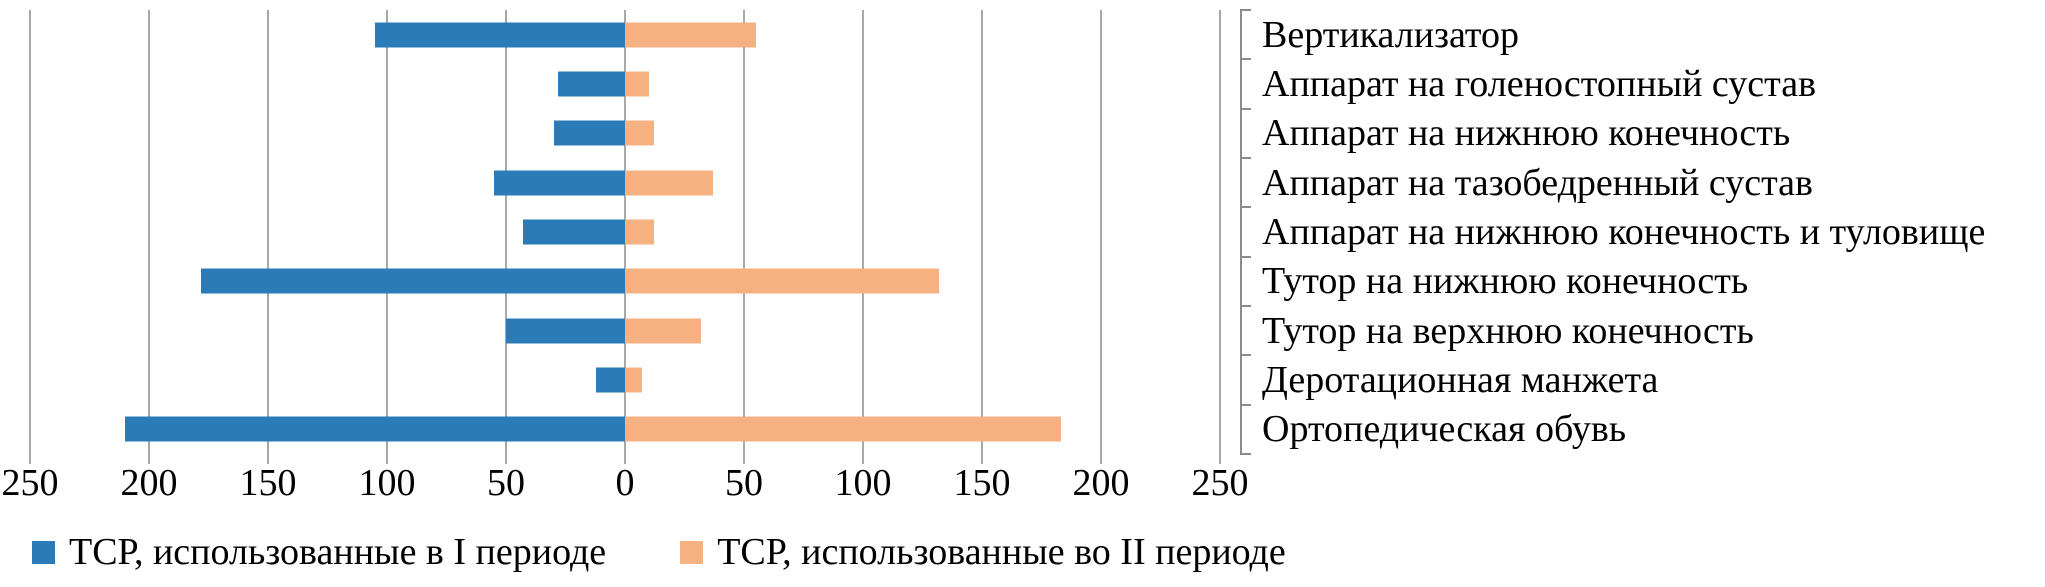 The height and width of the screenshot is (587, 2045). I want to click on category-label: Аппарат на тазобедренный сустав, so click(1537, 182).